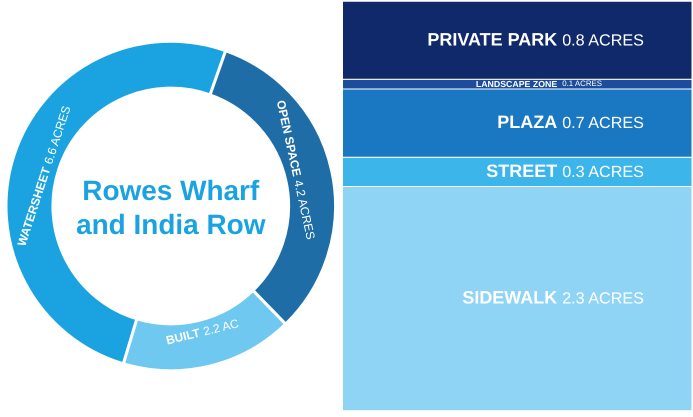 The image size is (693, 417). I want to click on data-label: 6.6 ACRES, so click(57, 135).